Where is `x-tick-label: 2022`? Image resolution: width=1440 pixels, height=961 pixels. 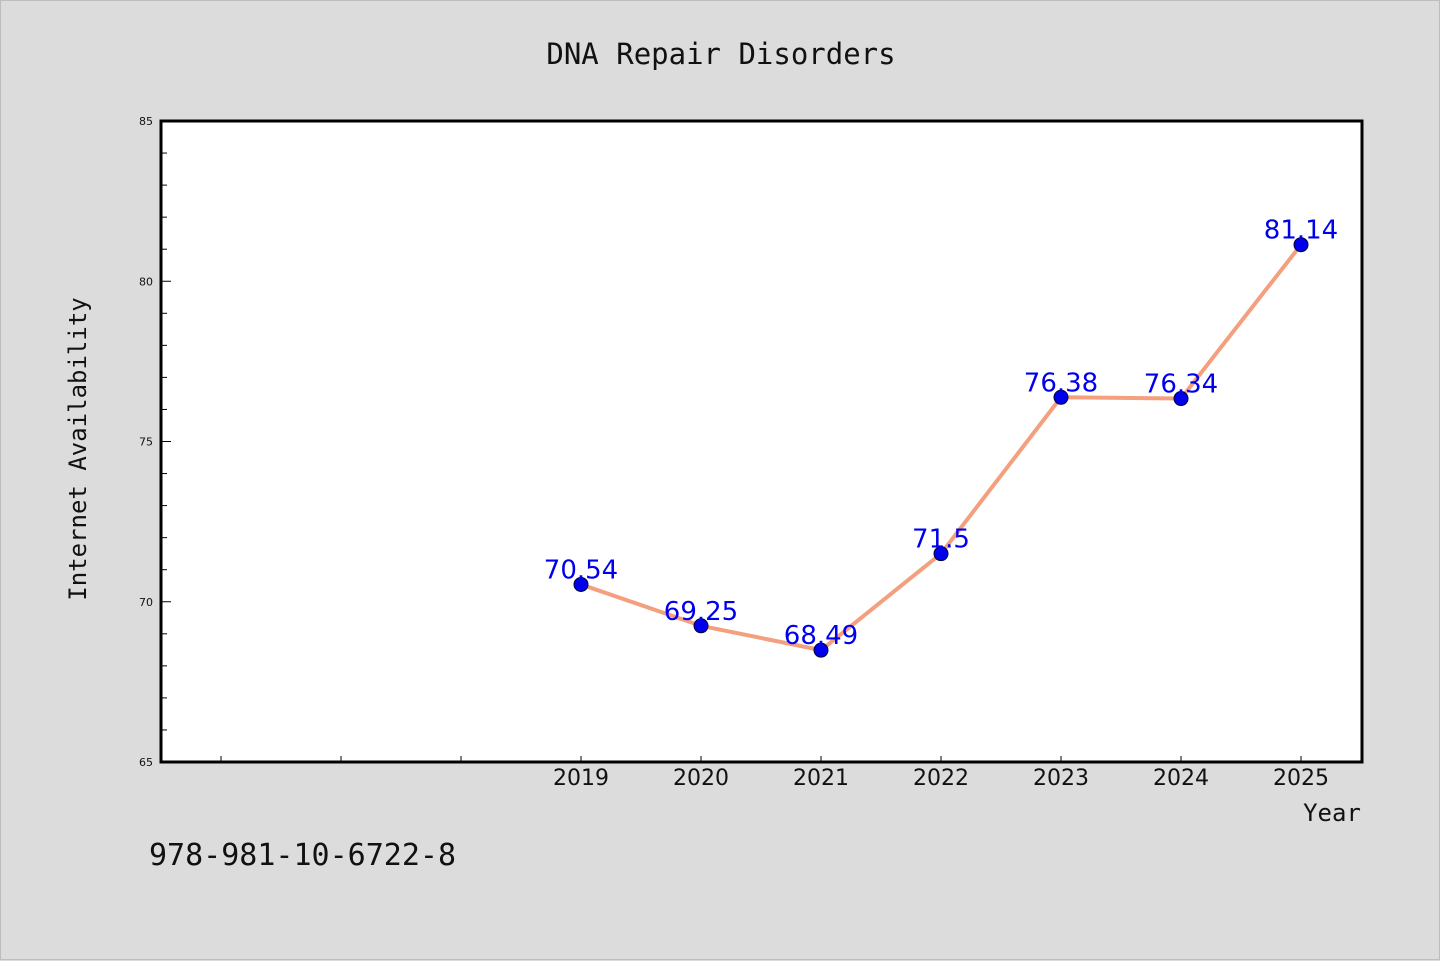
x-tick-label: 2022 is located at coordinates (941, 778).